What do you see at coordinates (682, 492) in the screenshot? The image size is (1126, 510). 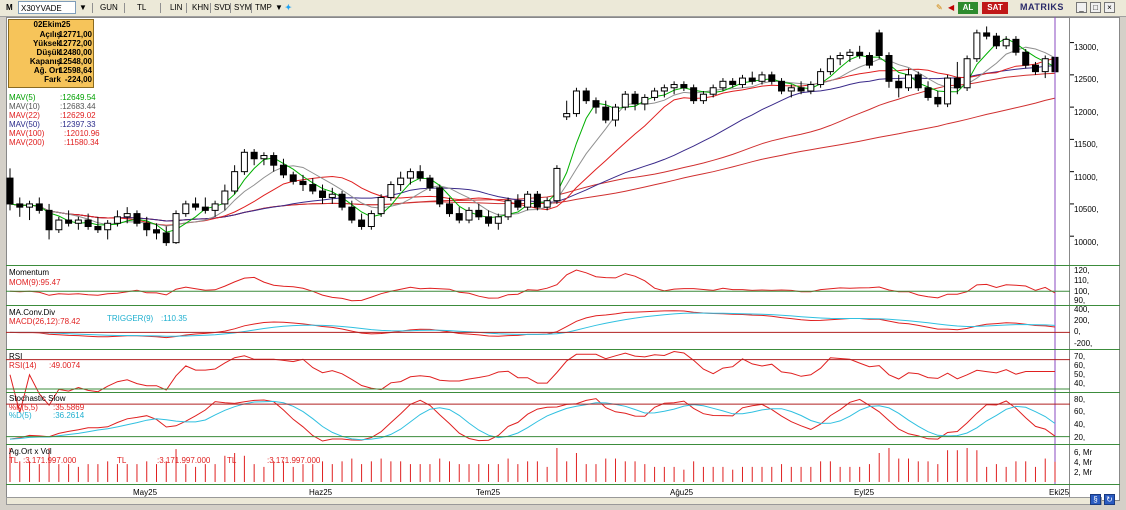 I see `x-label: Ağu25` at bounding box center [682, 492].